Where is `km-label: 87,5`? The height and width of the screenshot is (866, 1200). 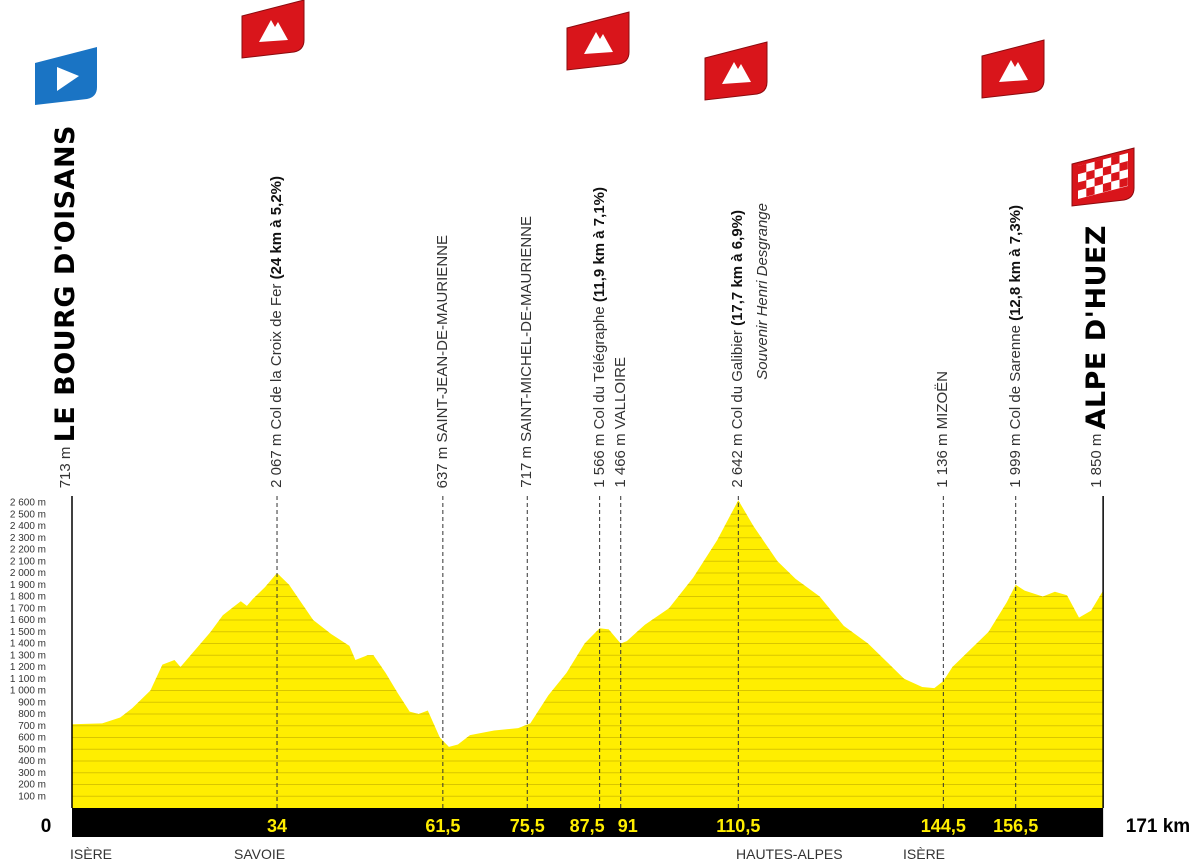 km-label: 87,5 is located at coordinates (587, 826).